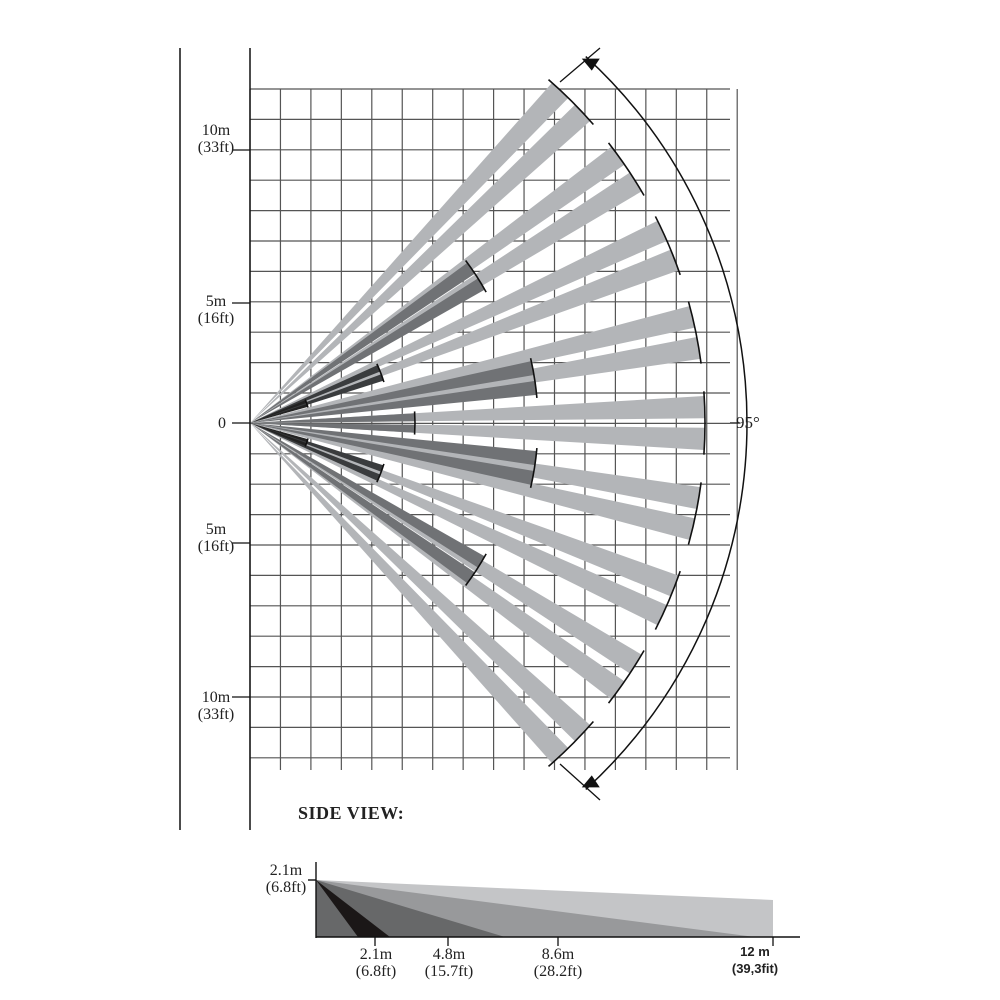 This screenshot has height=1000, width=1000. Describe the element at coordinates (580, 65) in the screenshot. I see `arc-end-line-top` at that location.